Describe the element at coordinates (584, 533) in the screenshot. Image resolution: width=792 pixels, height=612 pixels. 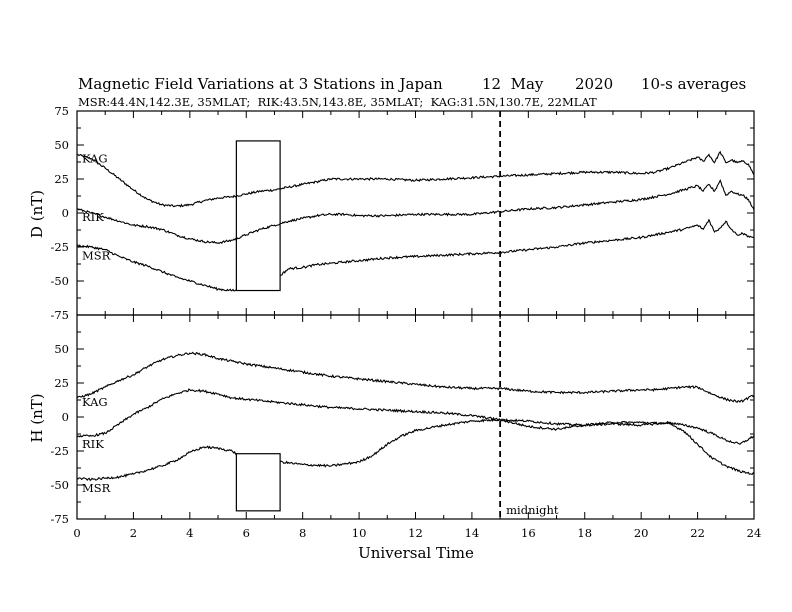
I see `x-tick-label: 18` at that location.